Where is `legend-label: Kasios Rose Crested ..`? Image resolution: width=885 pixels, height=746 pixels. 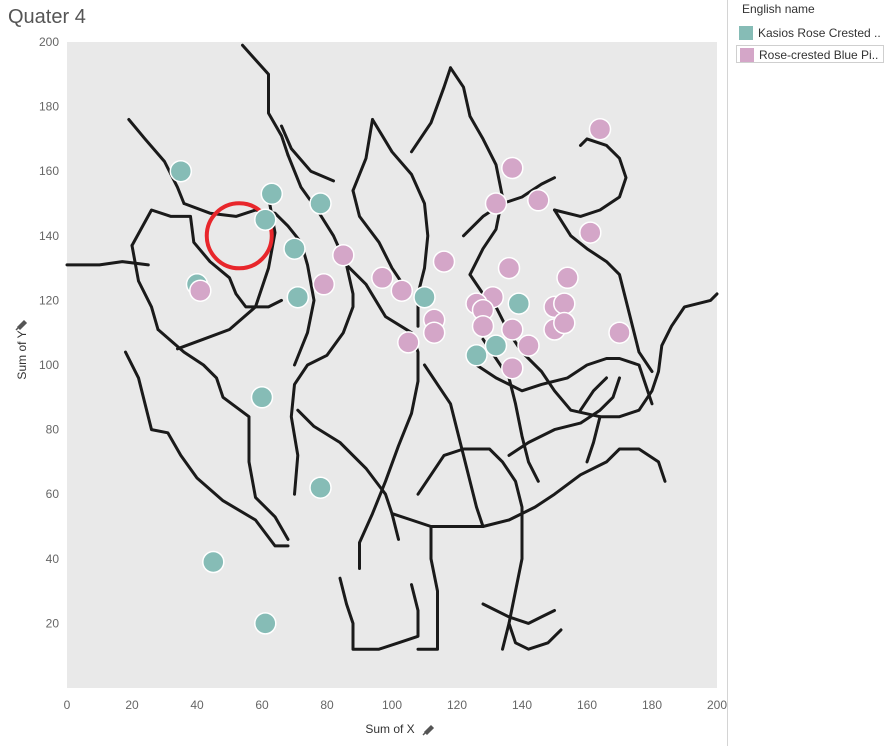
legend-label: Kasios Rose Crested .. is located at coordinates (819, 33).